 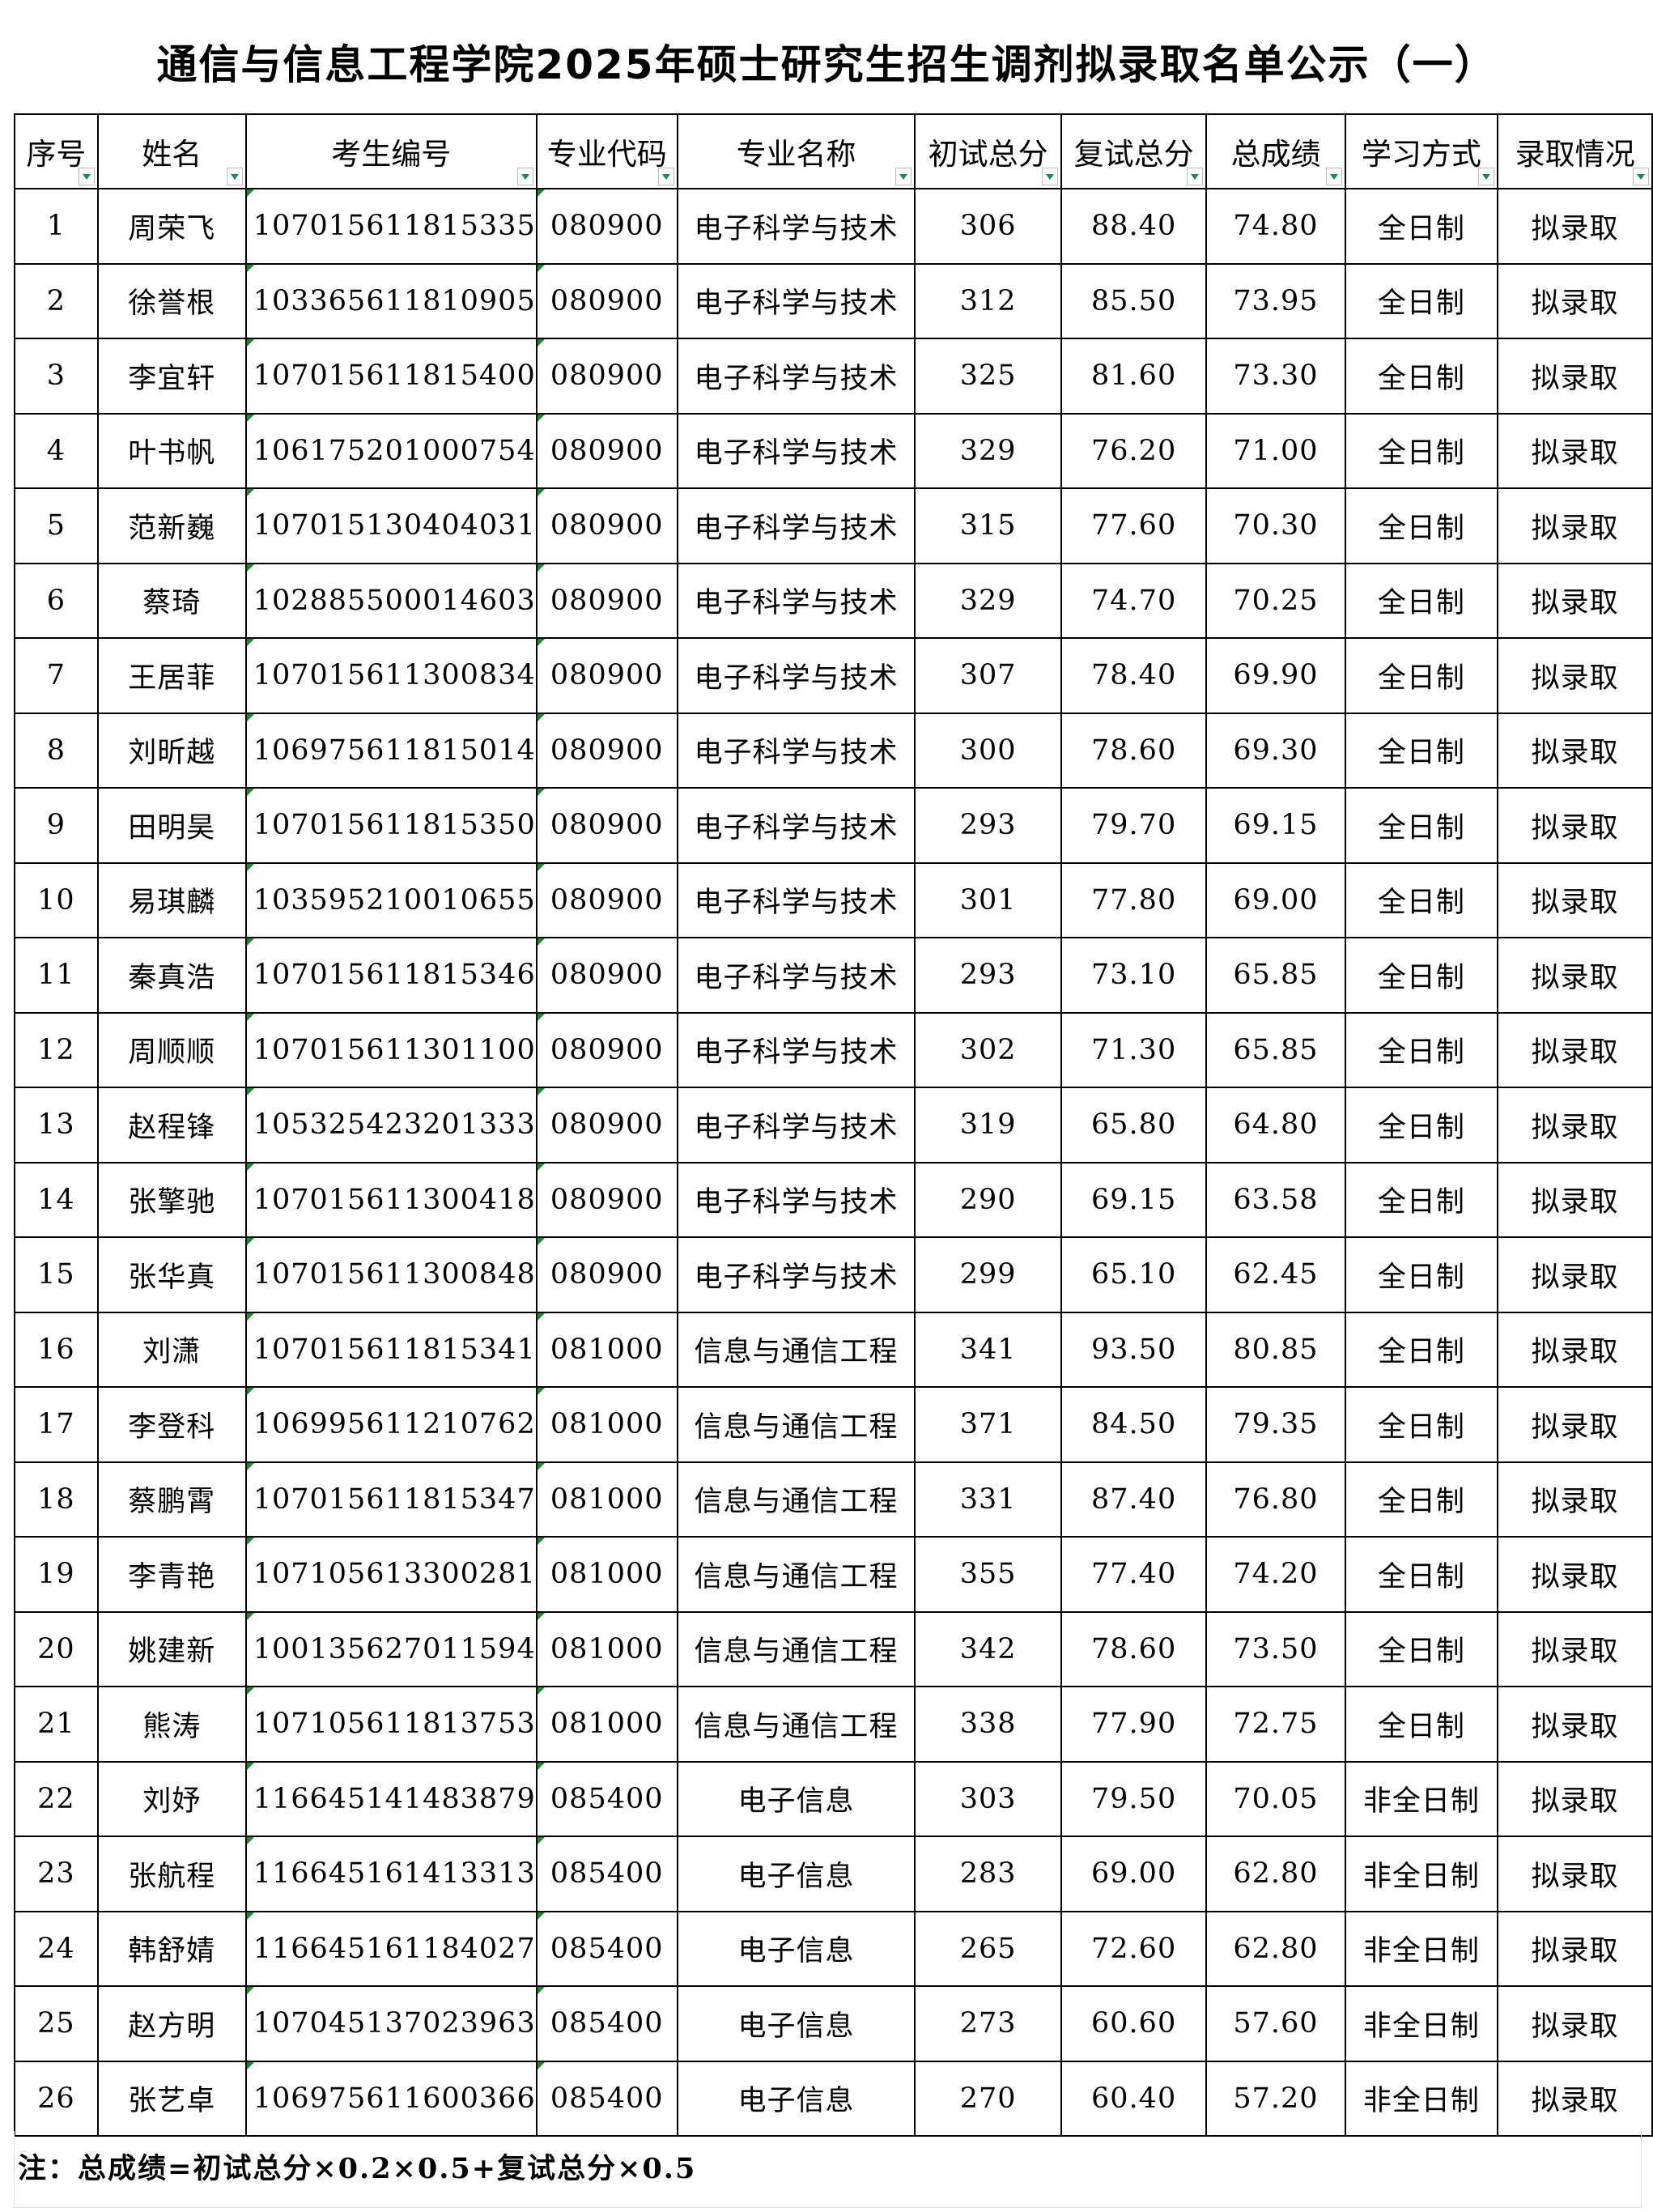 What do you see at coordinates (57, 1274) in the screenshot?
I see `cell-index: 15` at bounding box center [57, 1274].